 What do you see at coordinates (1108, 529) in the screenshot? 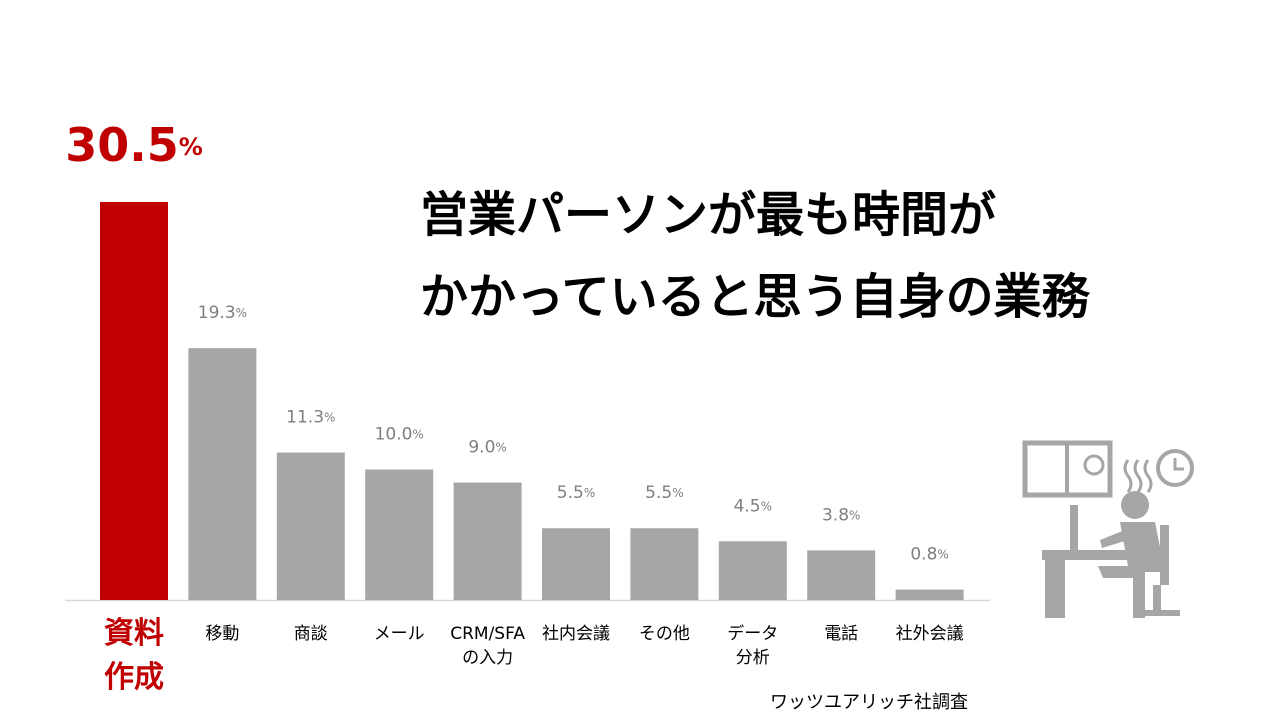
I see `worker-icon` at bounding box center [1108, 529].